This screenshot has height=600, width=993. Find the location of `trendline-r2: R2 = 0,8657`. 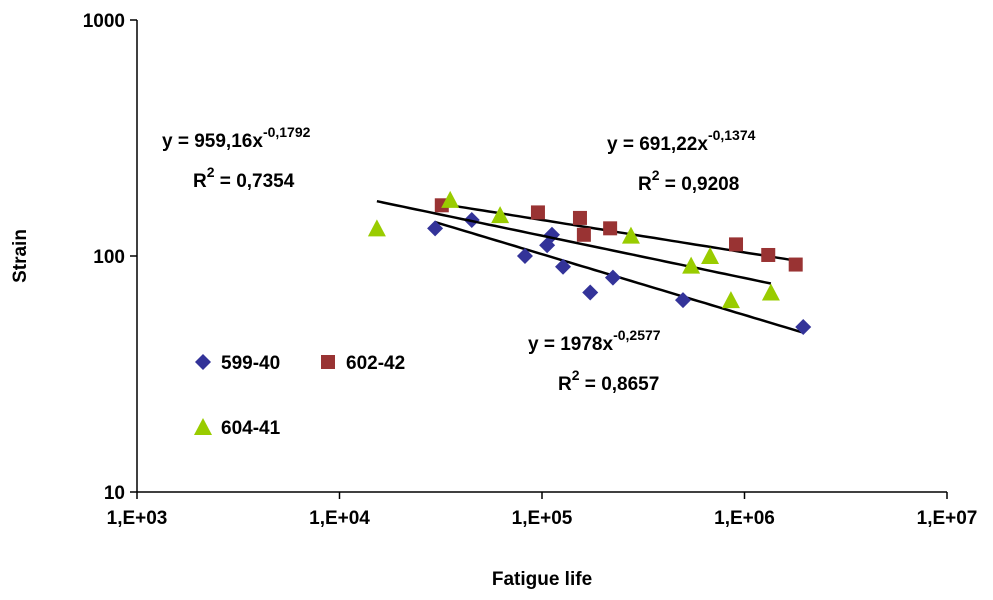

trendline-r2: R2 = 0,8657 is located at coordinates (608, 381).